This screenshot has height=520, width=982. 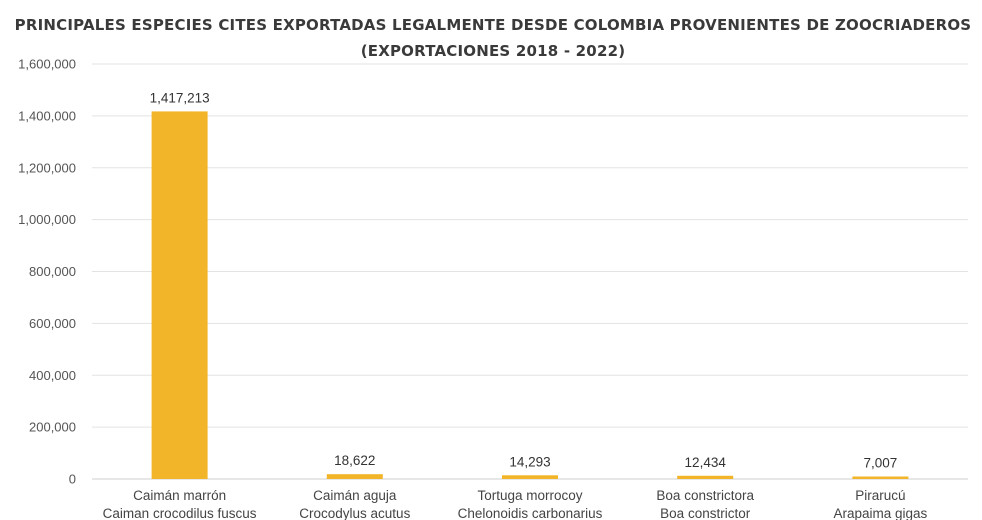 I want to click on y-tick-label: 1,000,000, so click(x=47, y=219).